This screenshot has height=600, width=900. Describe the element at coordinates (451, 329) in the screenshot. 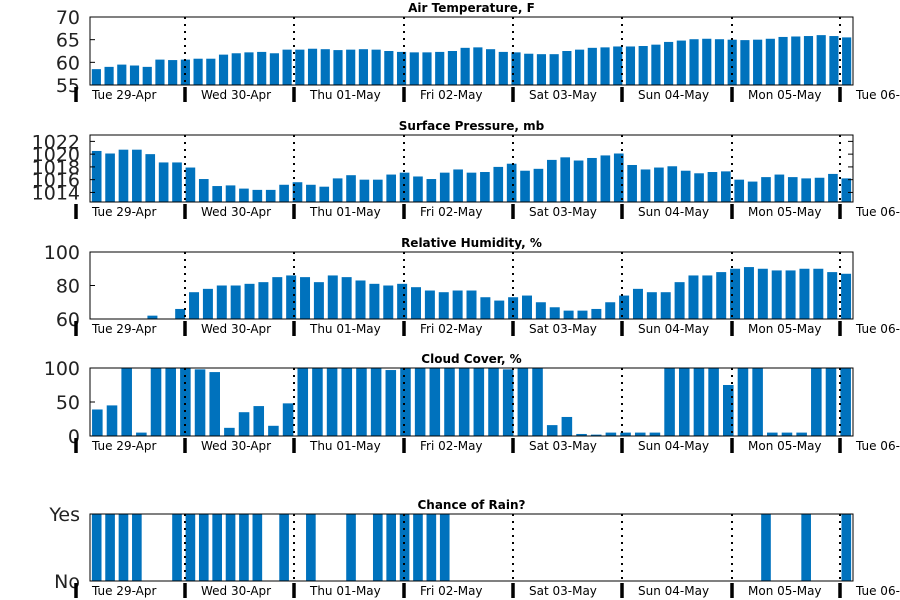

I see `x-tick-label: Fri 02-May` at that location.